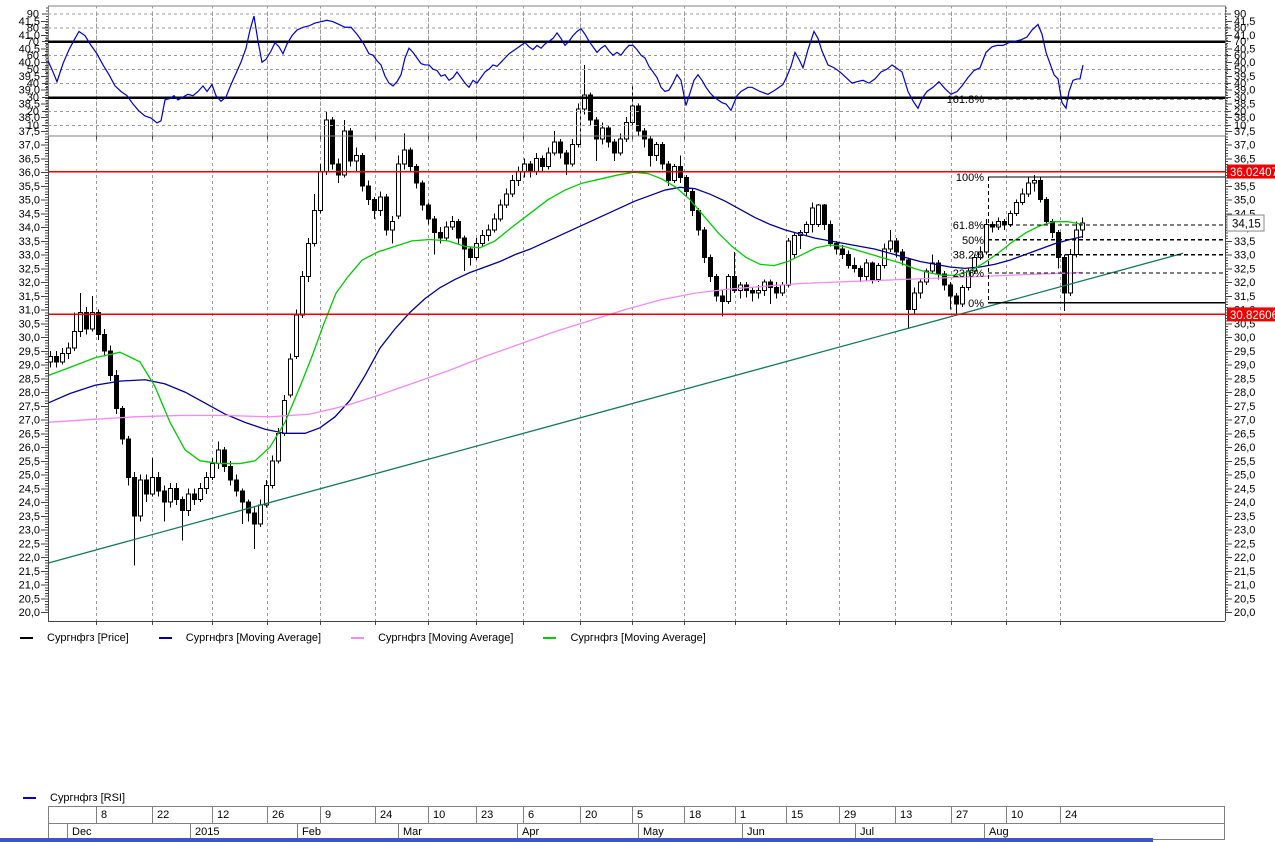  What do you see at coordinates (709, 815) in the screenshot?
I see `date-tick-cell: 18` at bounding box center [709, 815].